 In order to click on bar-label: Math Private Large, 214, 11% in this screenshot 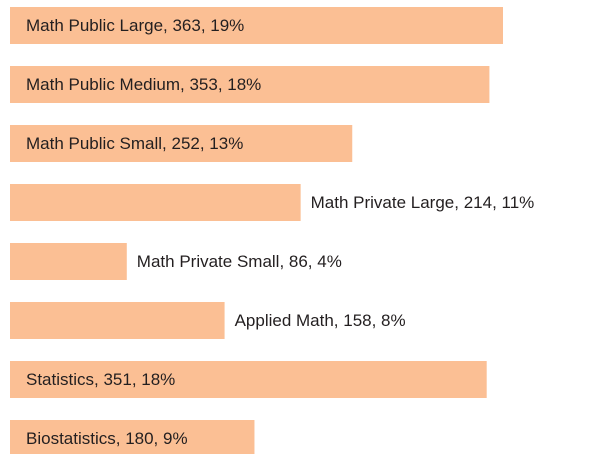, I will do `click(423, 202)`.